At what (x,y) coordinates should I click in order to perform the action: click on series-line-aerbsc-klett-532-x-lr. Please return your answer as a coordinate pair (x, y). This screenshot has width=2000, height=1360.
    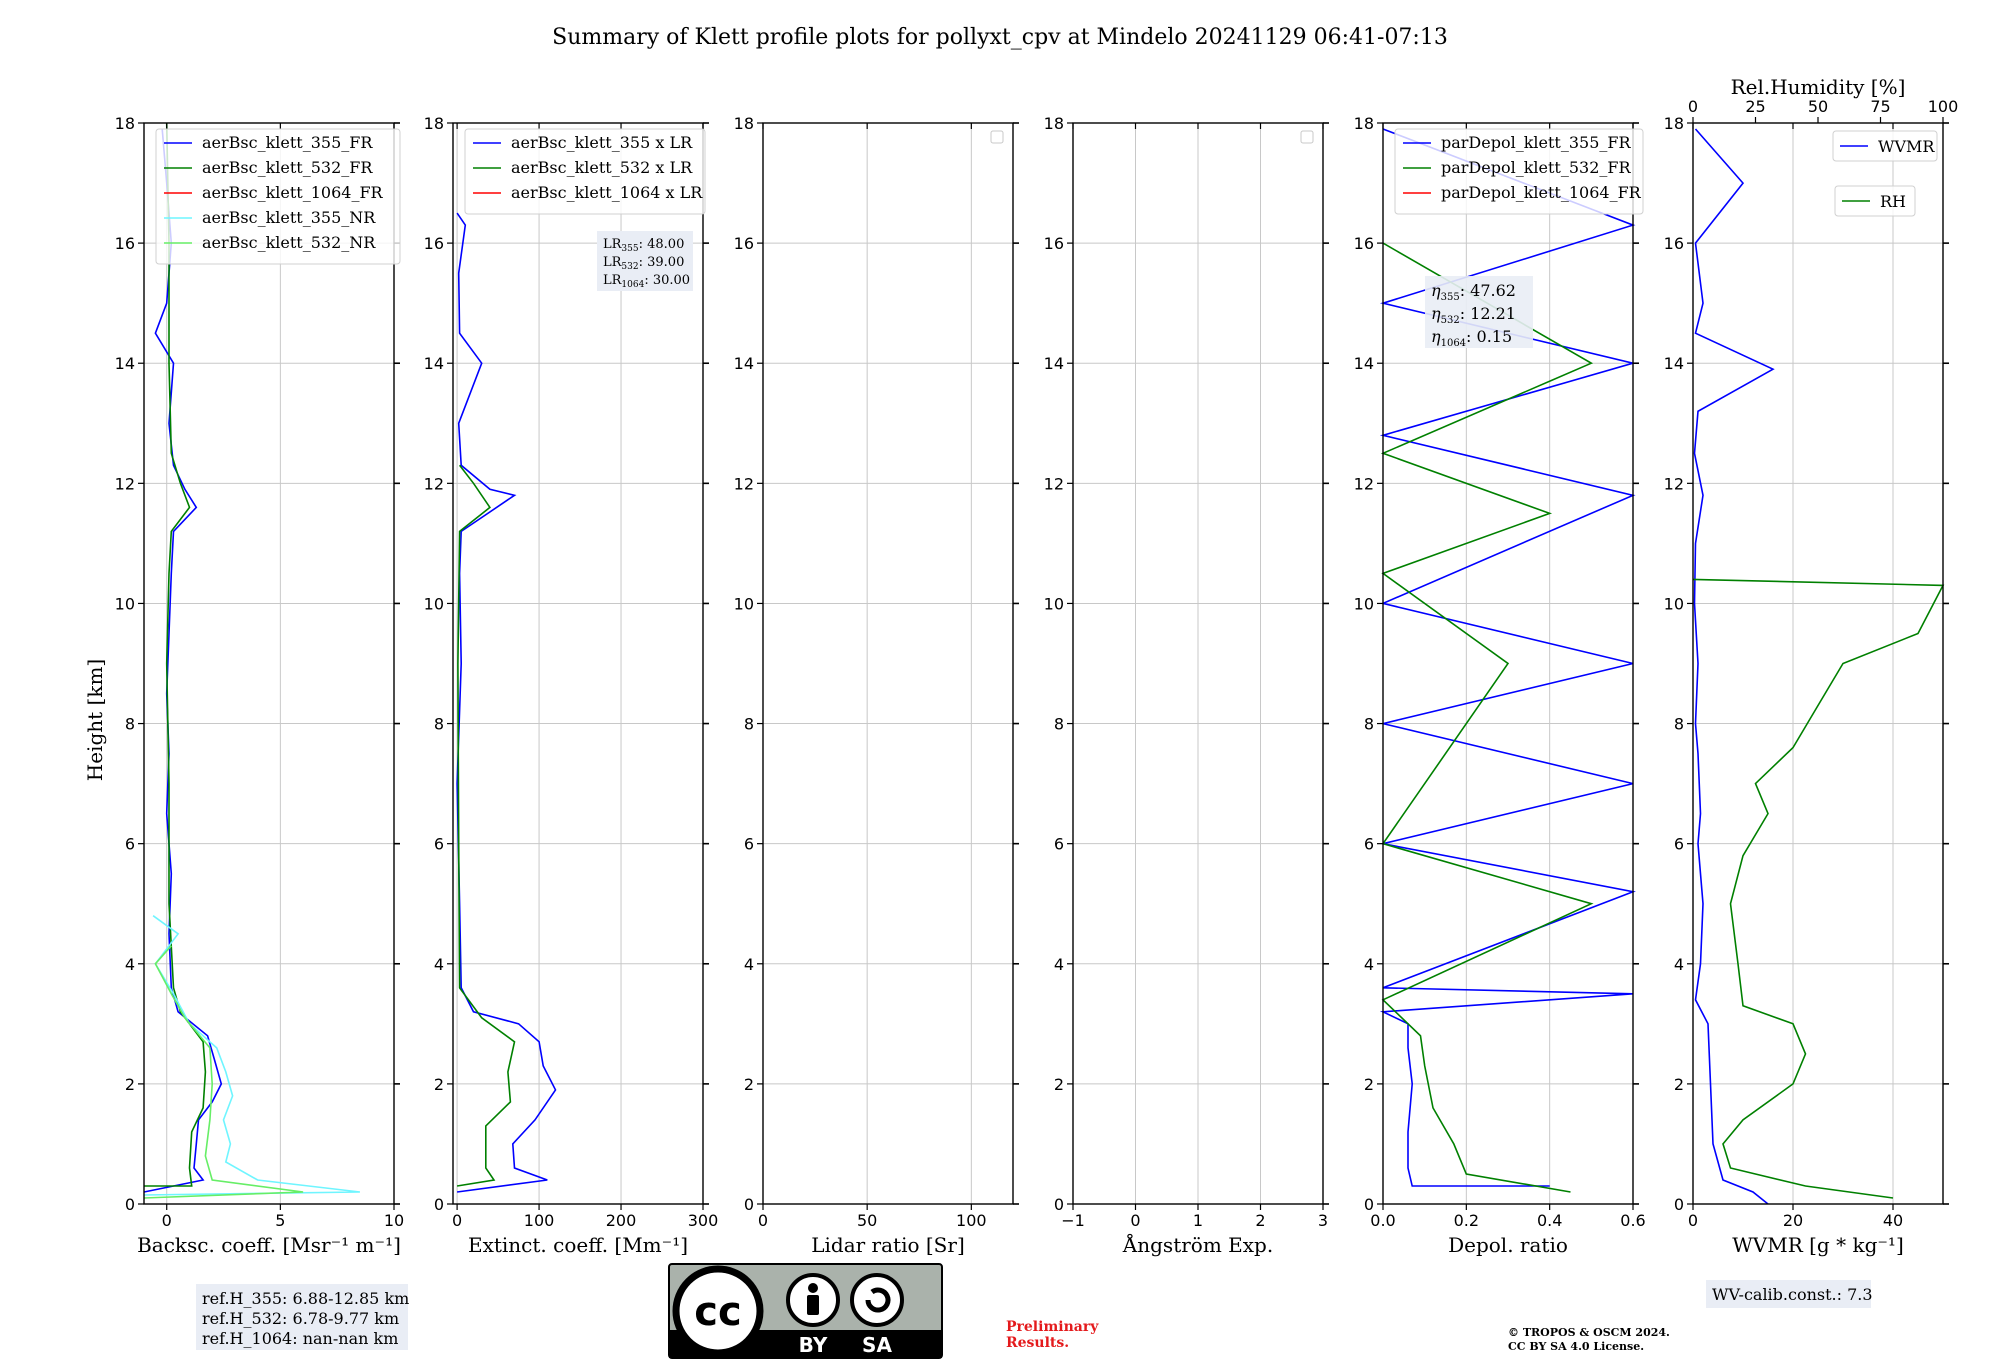
    Looking at the image, I should click on (486, 825).